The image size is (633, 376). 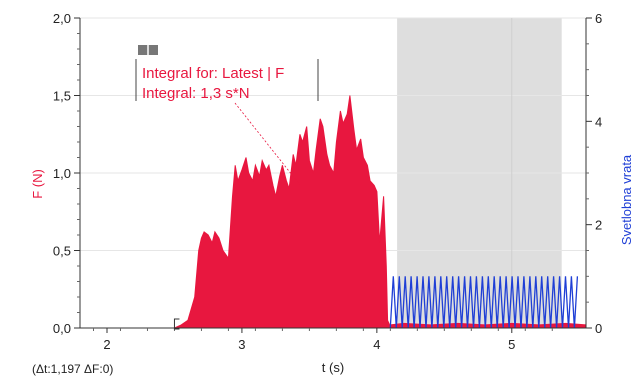 I want to click on x-tick-label: 4, so click(x=376, y=344).